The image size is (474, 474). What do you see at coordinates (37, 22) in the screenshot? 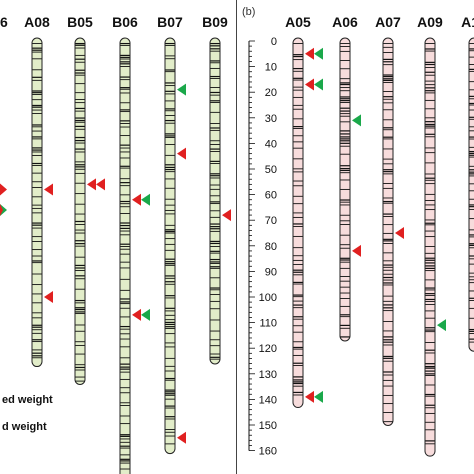
I see `chromosome-label: A08` at bounding box center [37, 22].